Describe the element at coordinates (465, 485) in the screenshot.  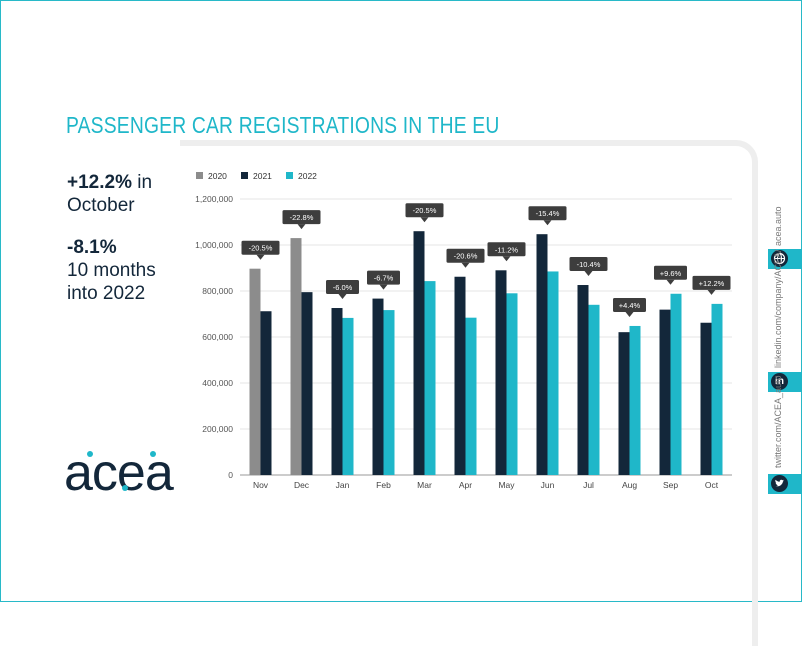
I see `x-tick-label: Apr` at that location.